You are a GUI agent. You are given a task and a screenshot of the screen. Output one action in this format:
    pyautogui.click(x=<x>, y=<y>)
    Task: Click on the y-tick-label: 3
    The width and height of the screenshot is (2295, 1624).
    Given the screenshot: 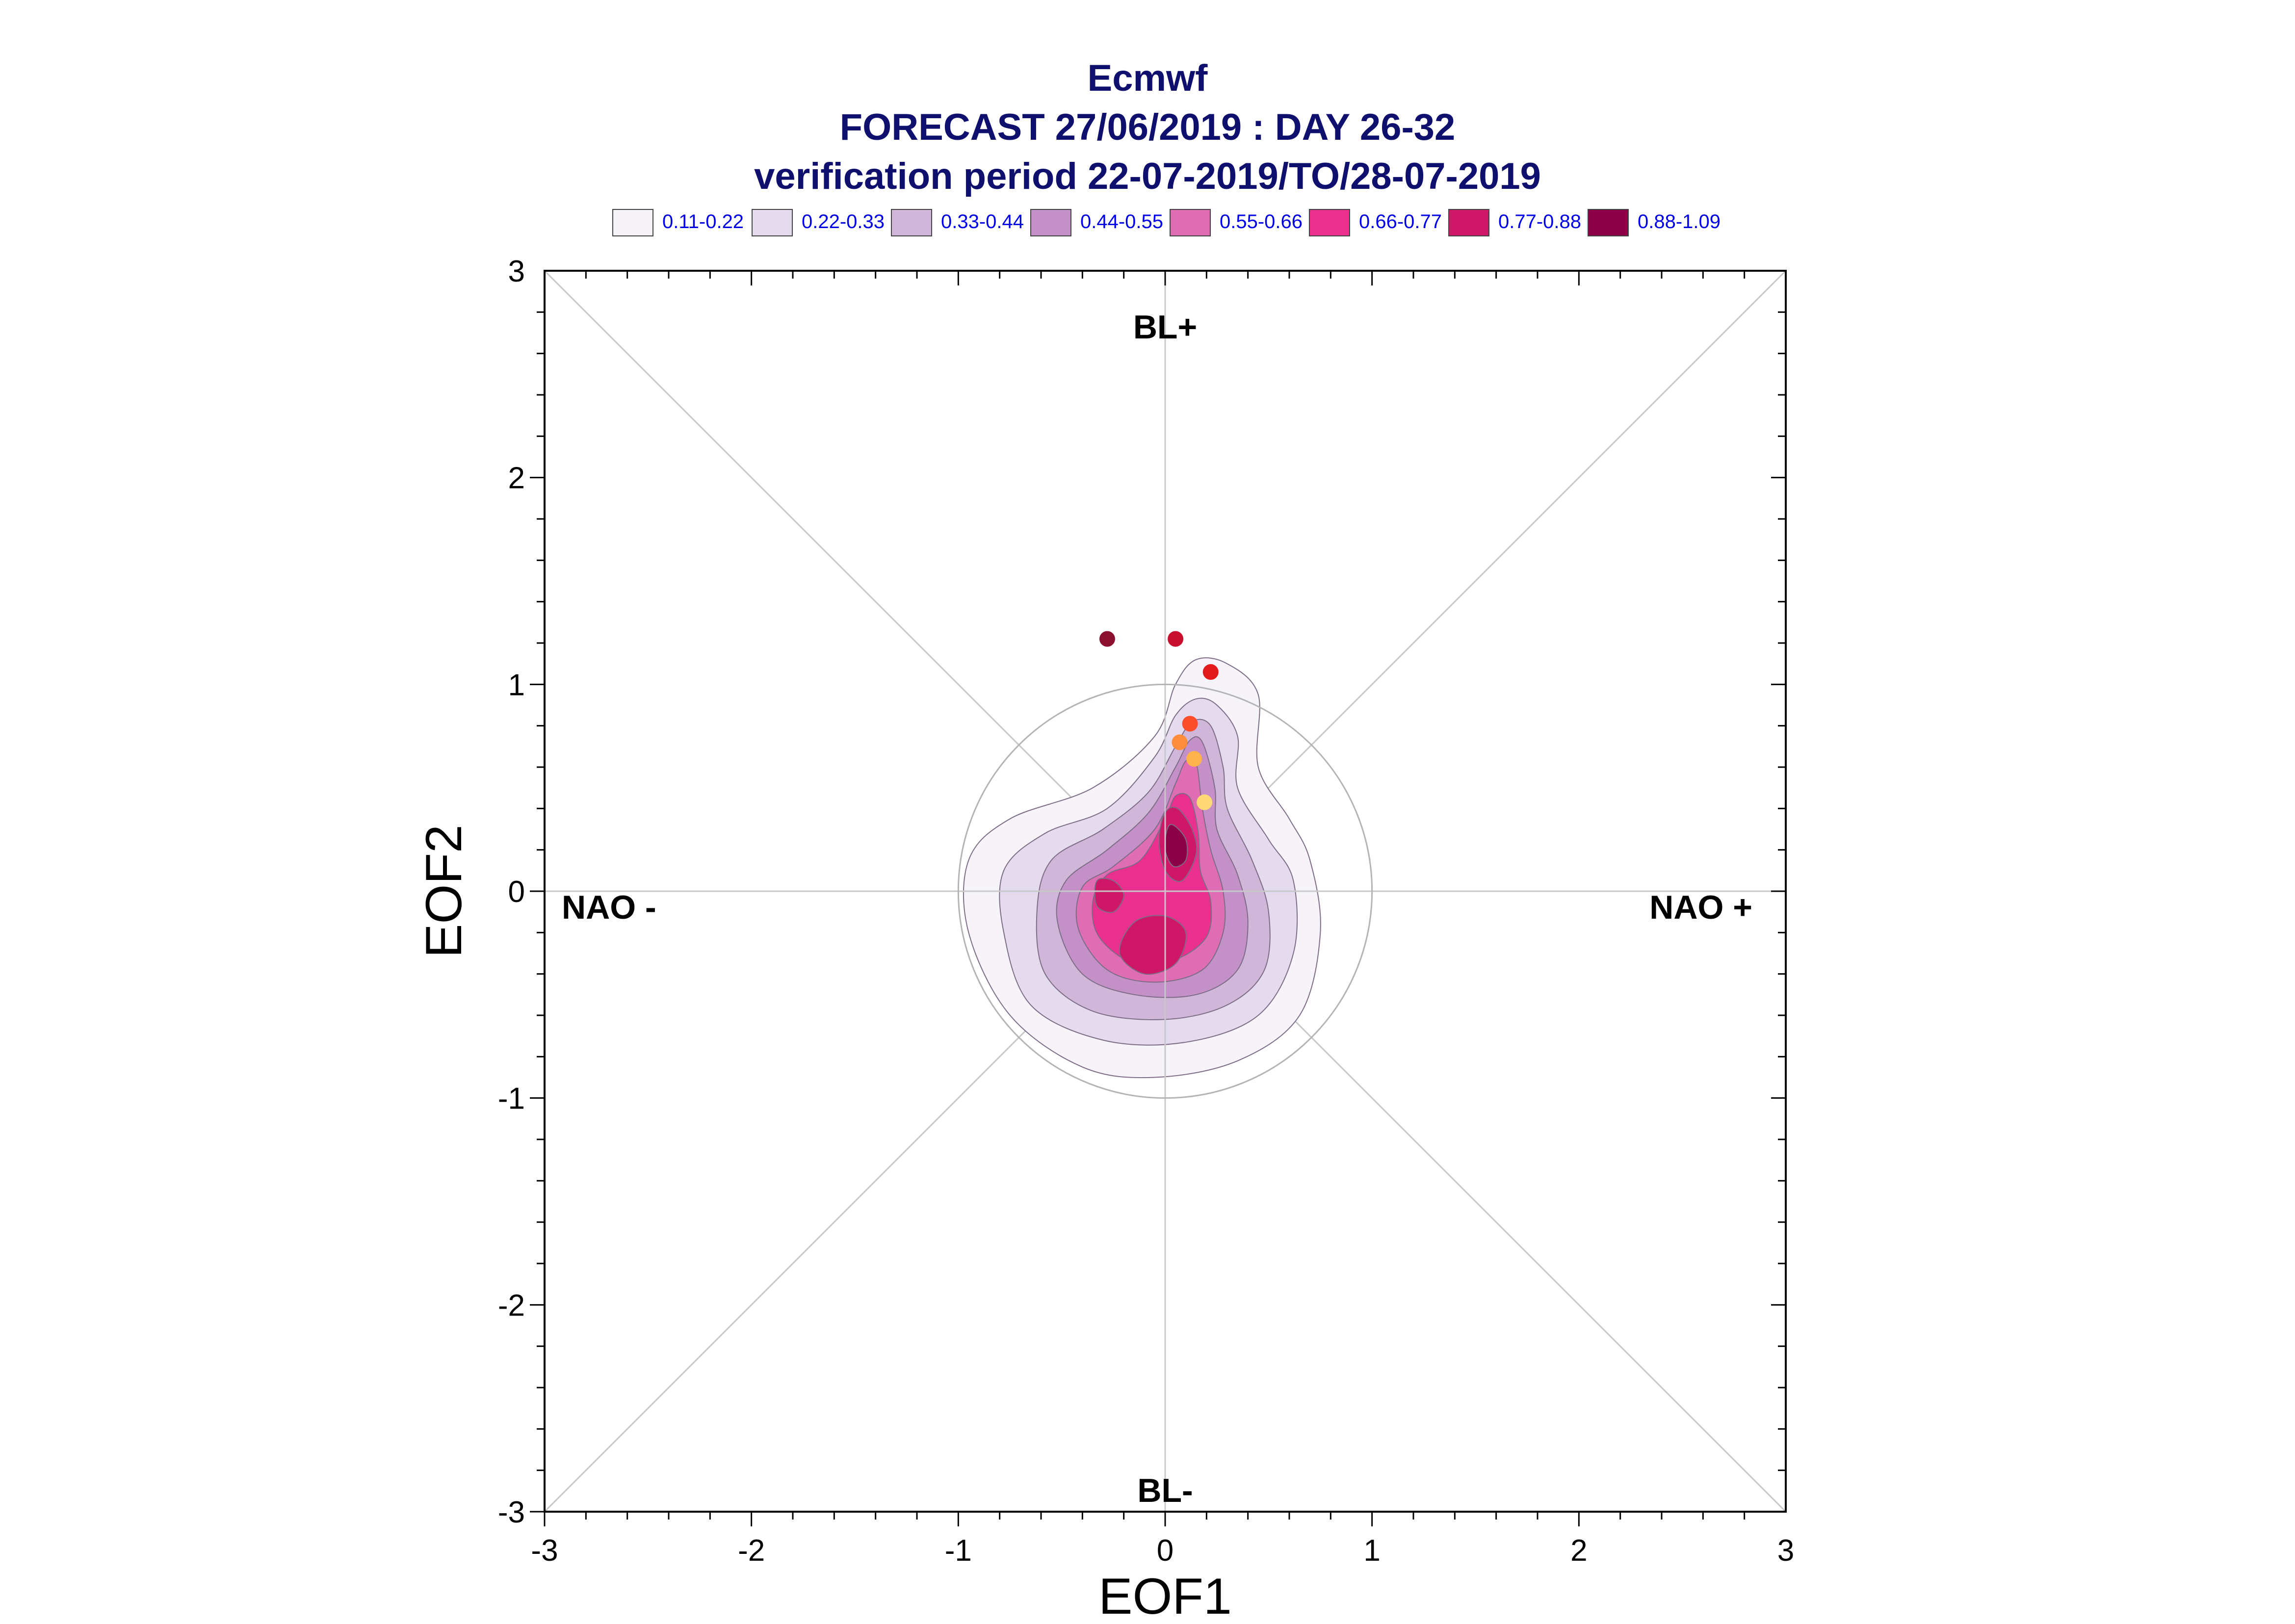 What is the action you would take?
    pyautogui.click(x=517, y=271)
    